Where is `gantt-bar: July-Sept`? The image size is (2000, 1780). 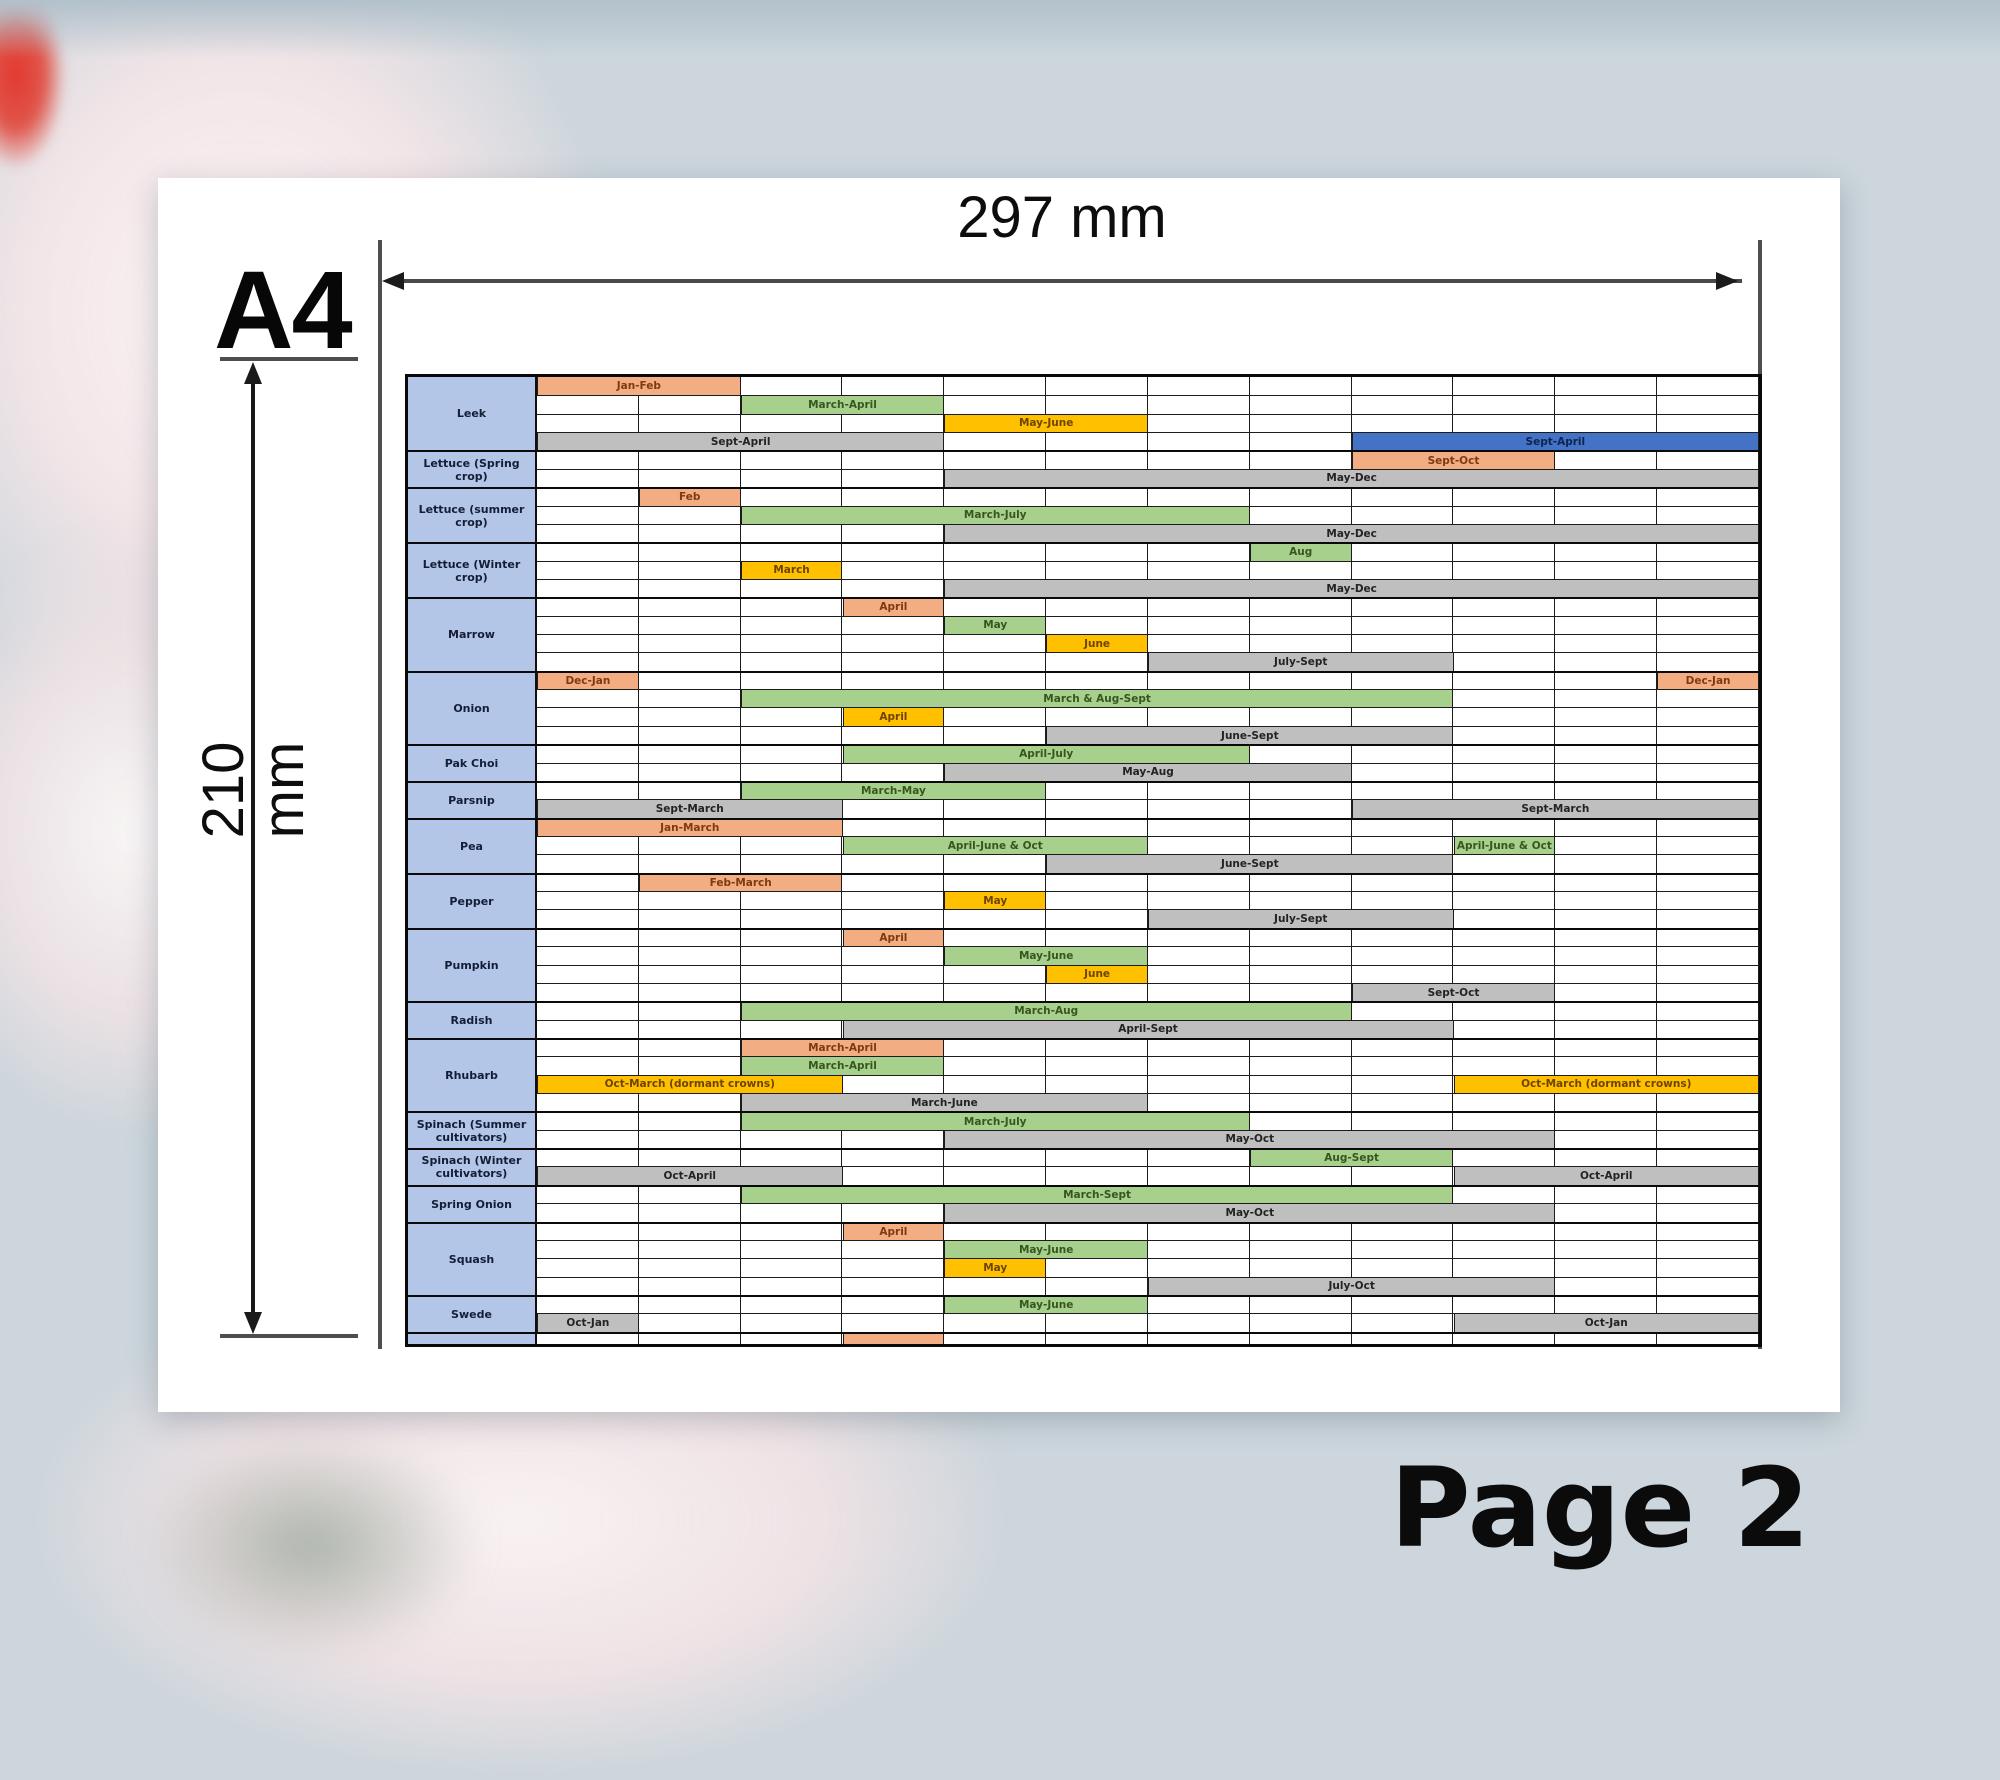
gantt-bar: July-Sept is located at coordinates (1301, 919).